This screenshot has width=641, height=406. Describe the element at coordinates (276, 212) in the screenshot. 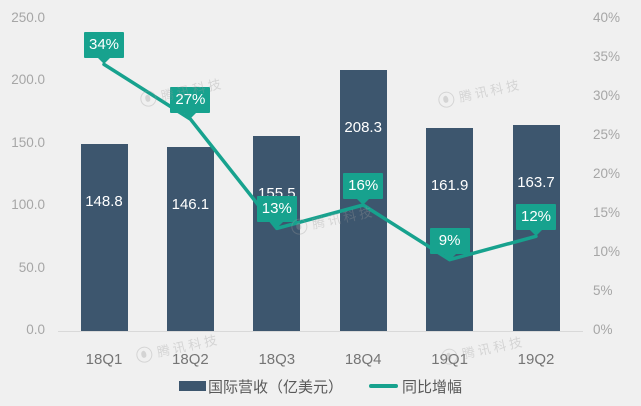

I see `growth-label-18Q3: 13%` at that location.